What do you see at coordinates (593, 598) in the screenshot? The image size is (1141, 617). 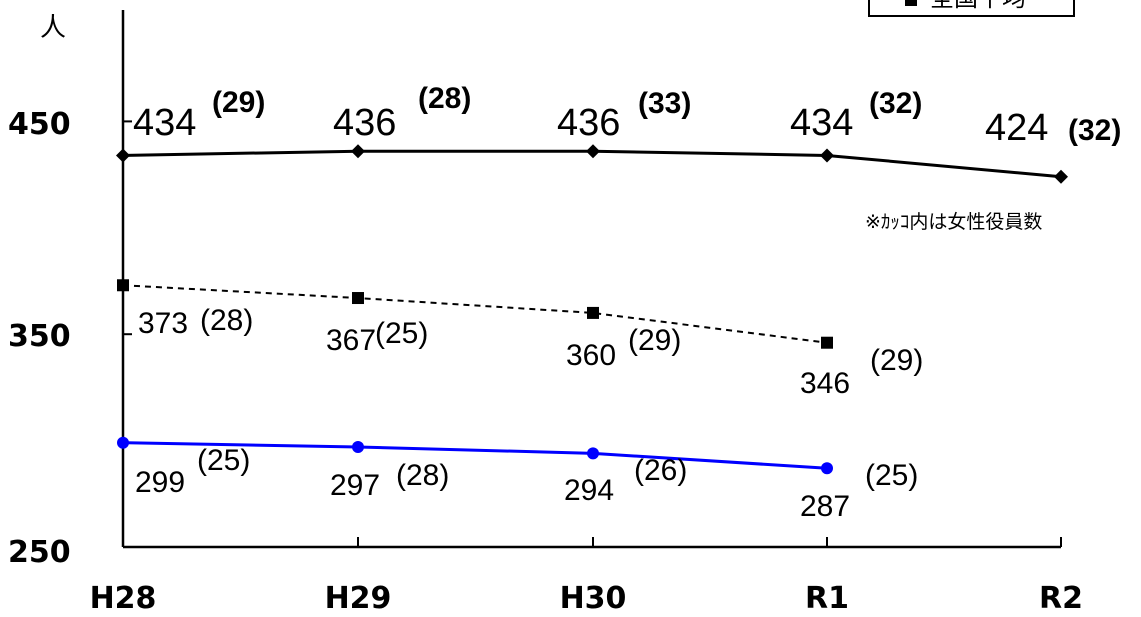 I see `x-tick-label: H30` at bounding box center [593, 598].